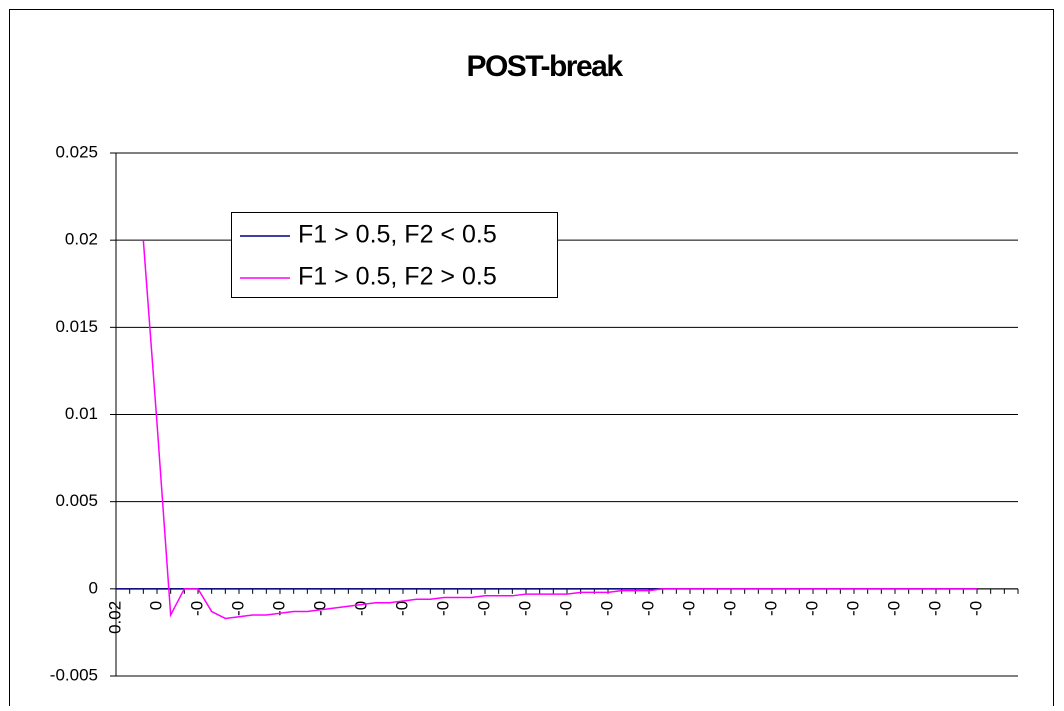  What do you see at coordinates (114, 617) in the screenshot?
I see `x-tick-label: 0.02` at bounding box center [114, 617].